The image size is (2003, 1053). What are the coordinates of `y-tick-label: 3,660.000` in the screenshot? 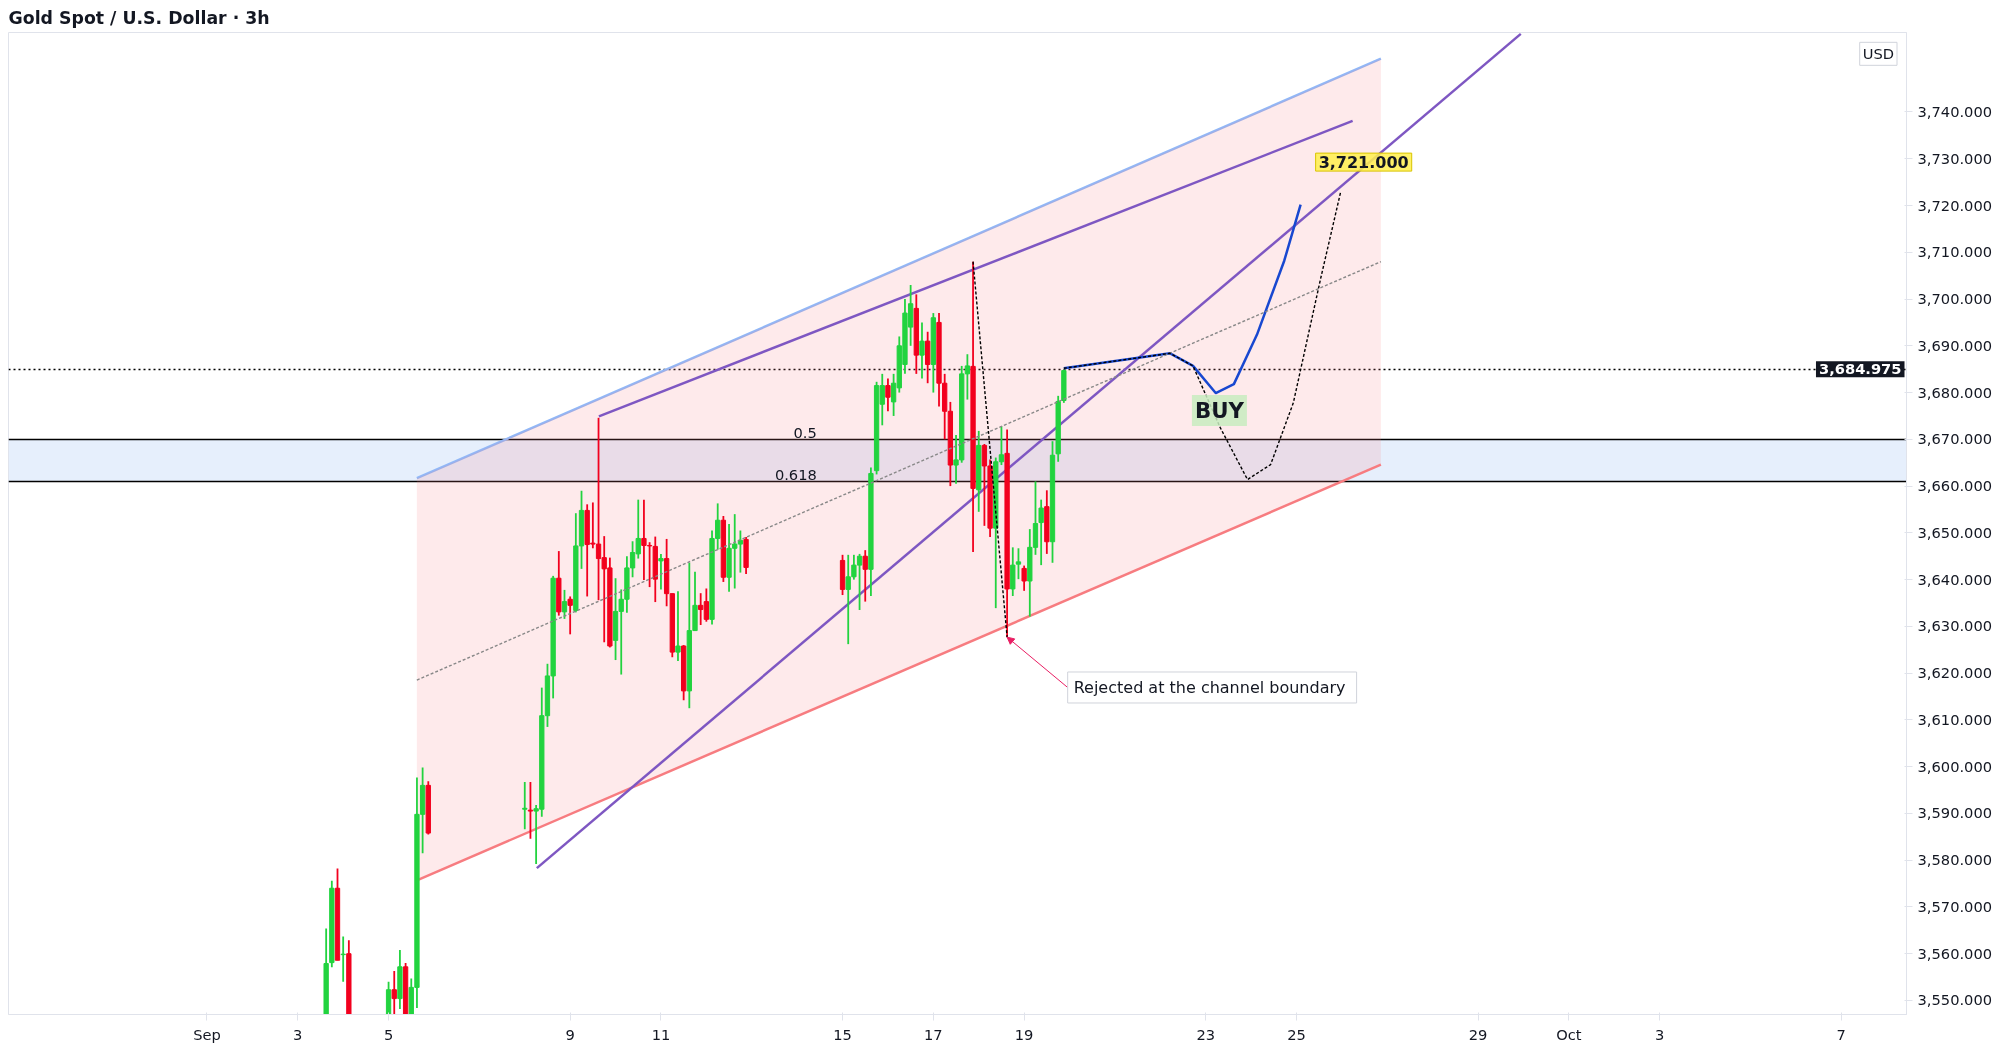 It's located at (1955, 486).